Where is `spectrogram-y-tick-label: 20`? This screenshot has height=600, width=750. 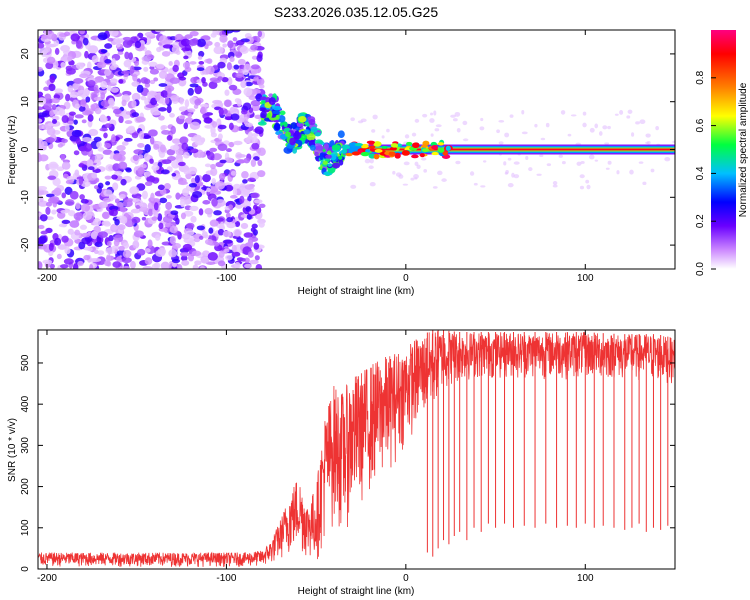 spectrogram-y-tick-label: 20 is located at coordinates (25, 54).